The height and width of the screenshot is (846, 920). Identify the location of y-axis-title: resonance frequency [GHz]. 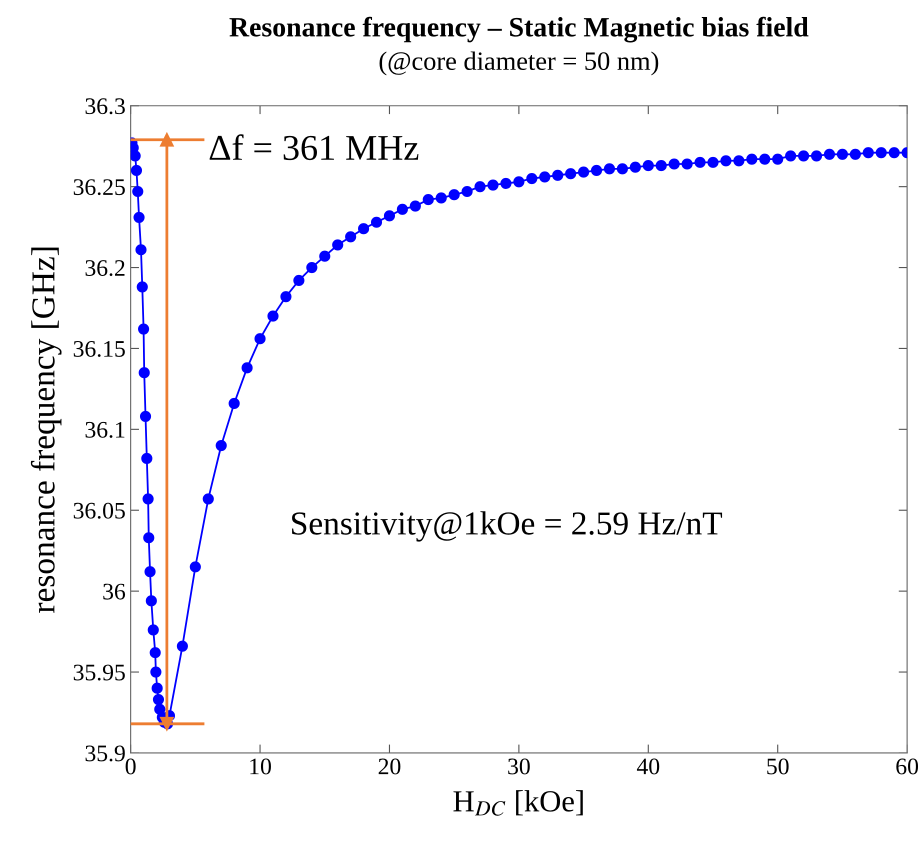
(46, 430).